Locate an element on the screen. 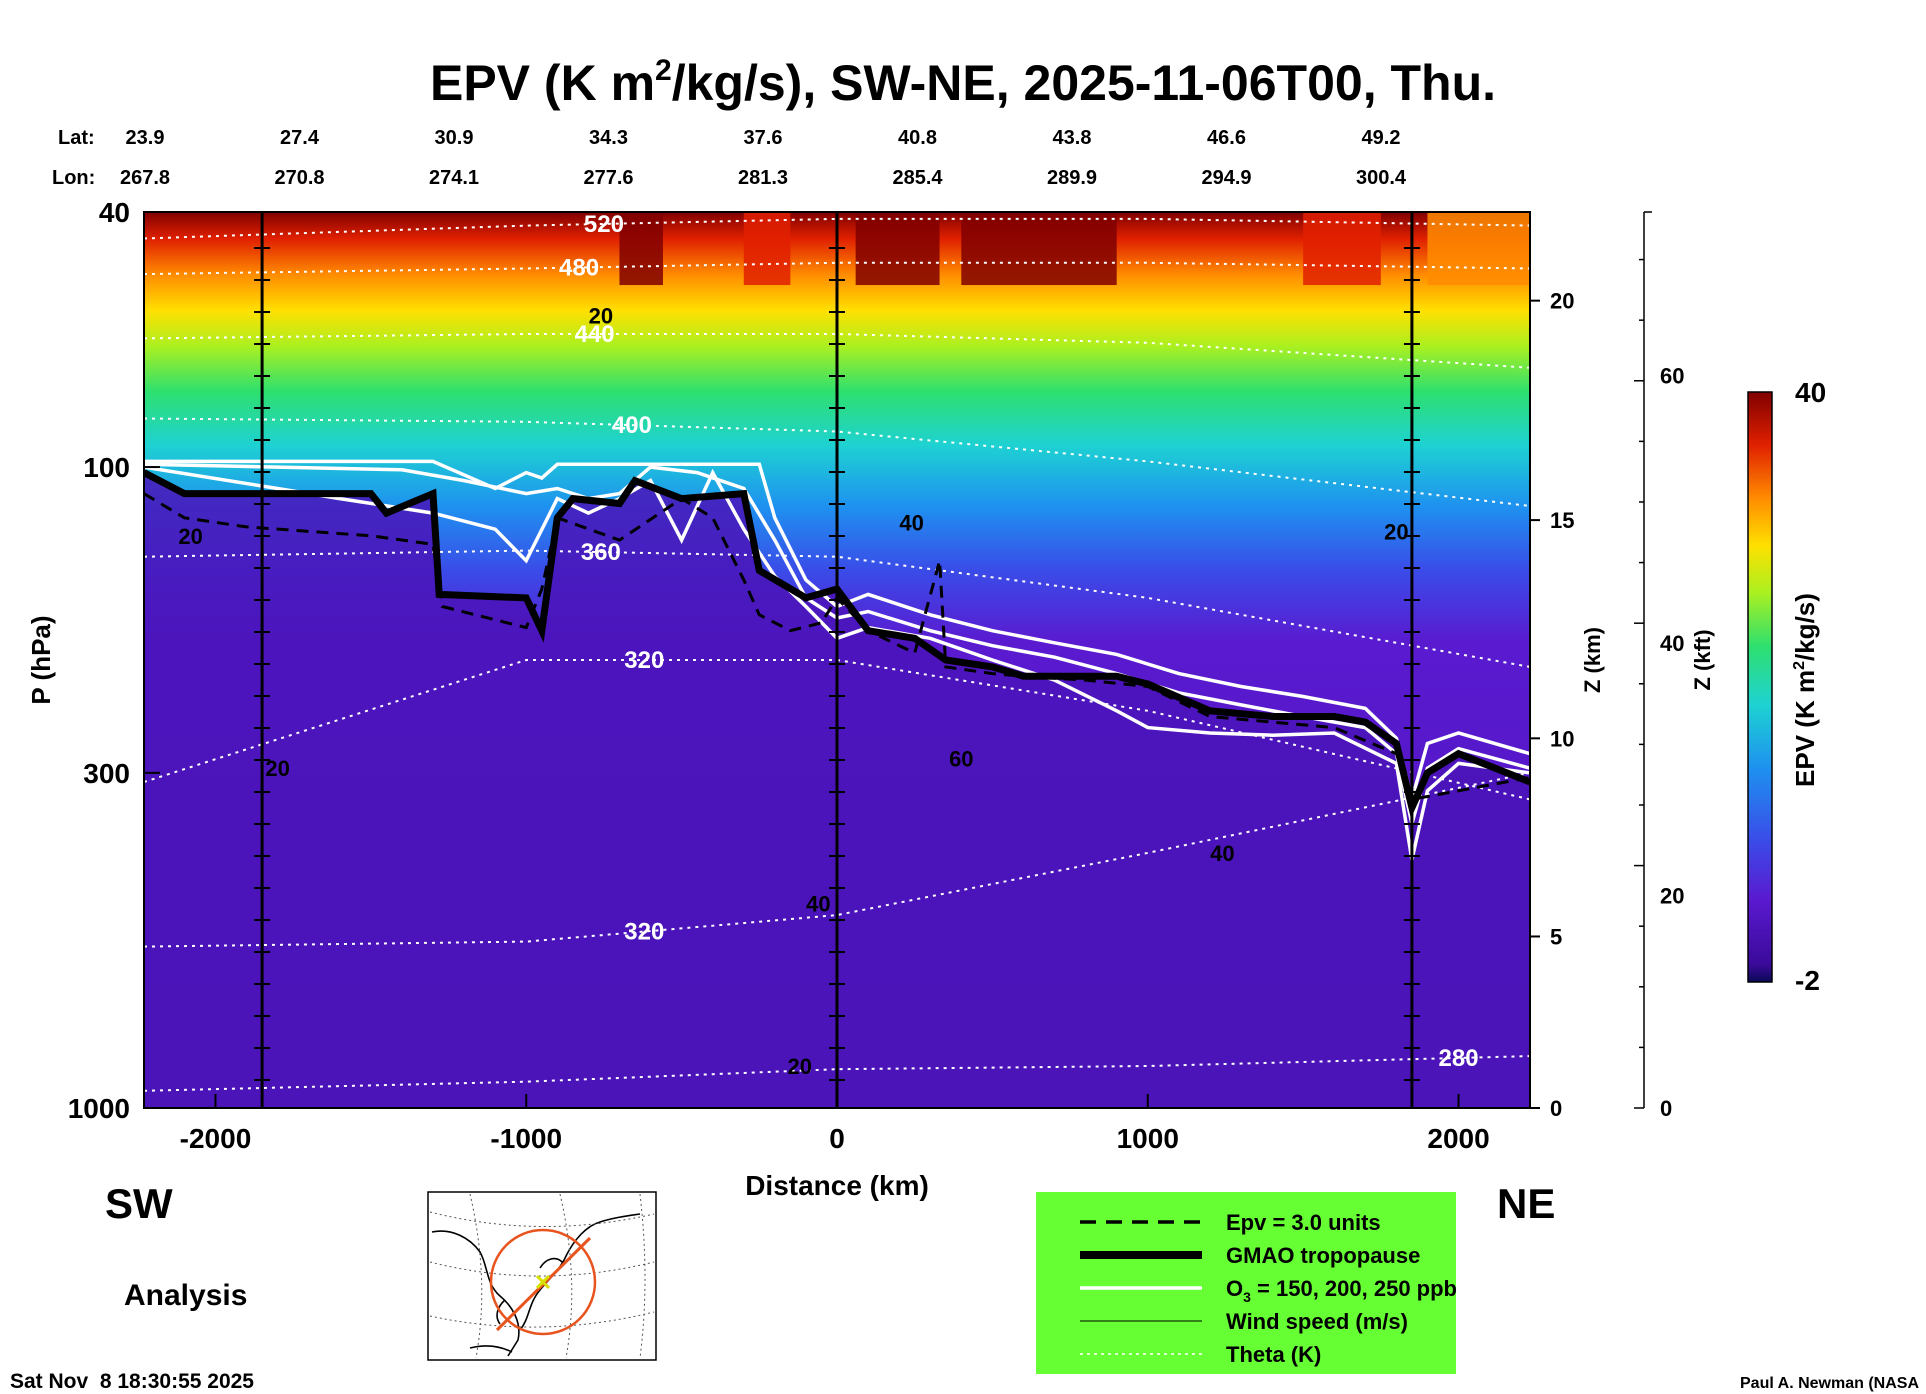 The image size is (1926, 1394). lat-header-label: Lat: is located at coordinates (76, 138).